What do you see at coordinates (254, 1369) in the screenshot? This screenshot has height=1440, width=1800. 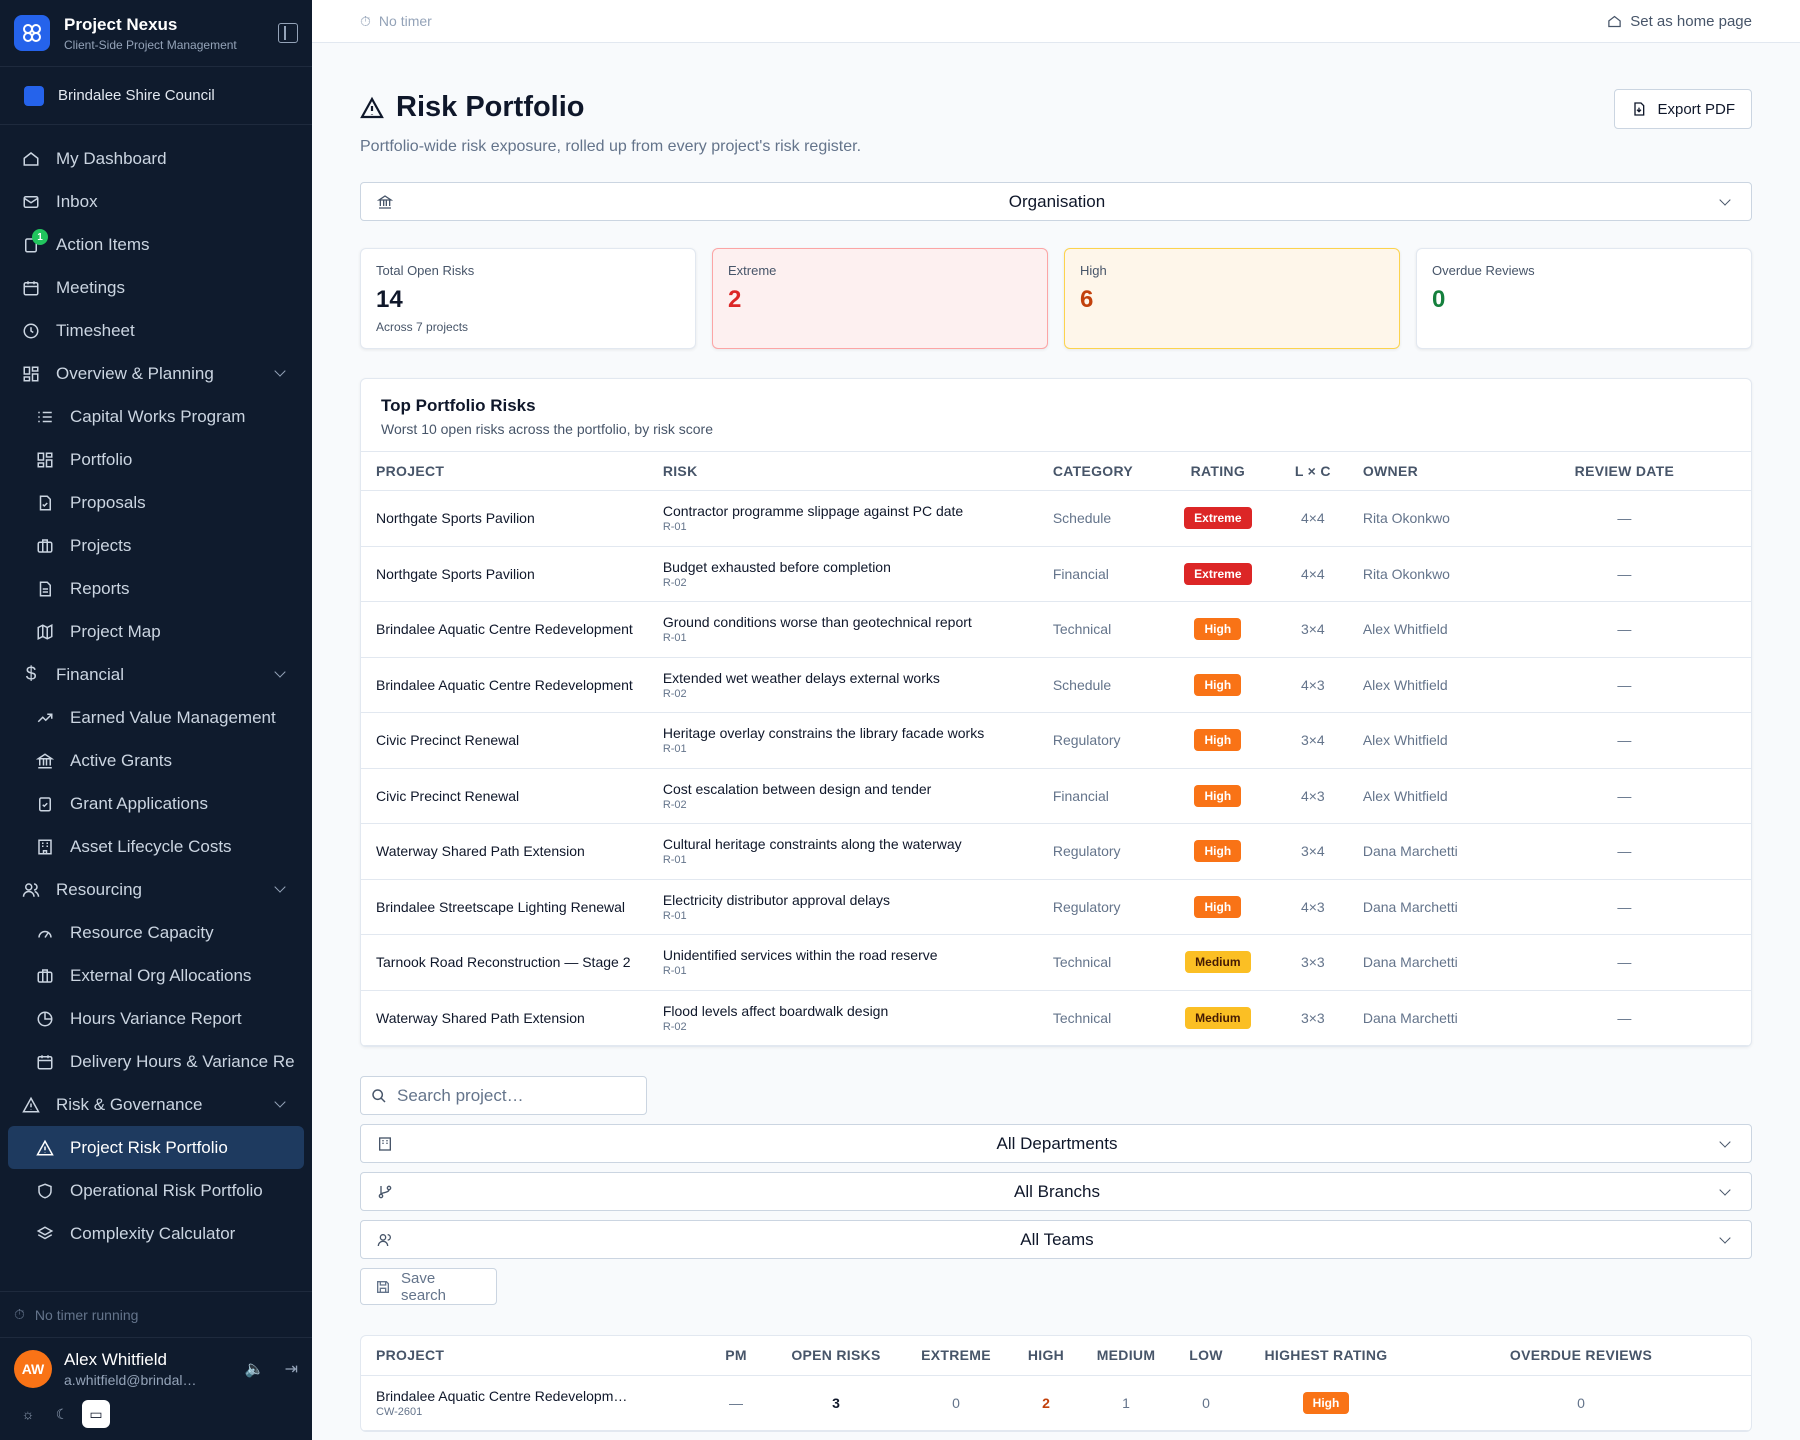 I see `volume-icon: 🔈` at bounding box center [254, 1369].